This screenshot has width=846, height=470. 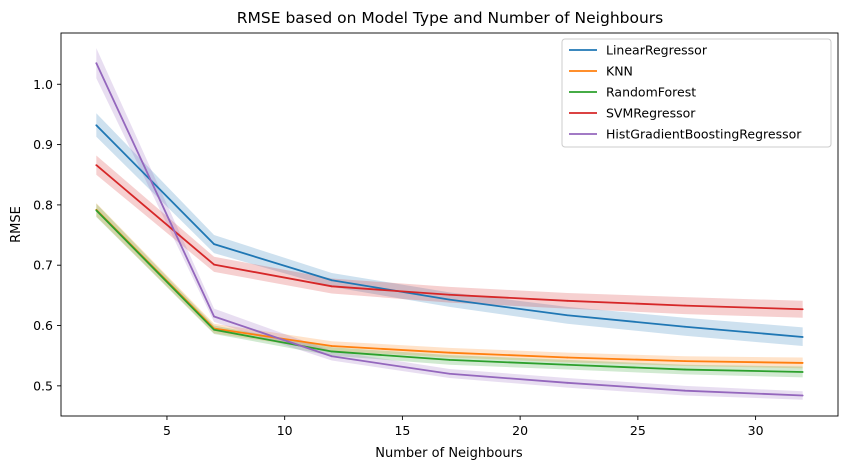 What do you see at coordinates (167, 430) in the screenshot?
I see `x-tick-label: 5` at bounding box center [167, 430].